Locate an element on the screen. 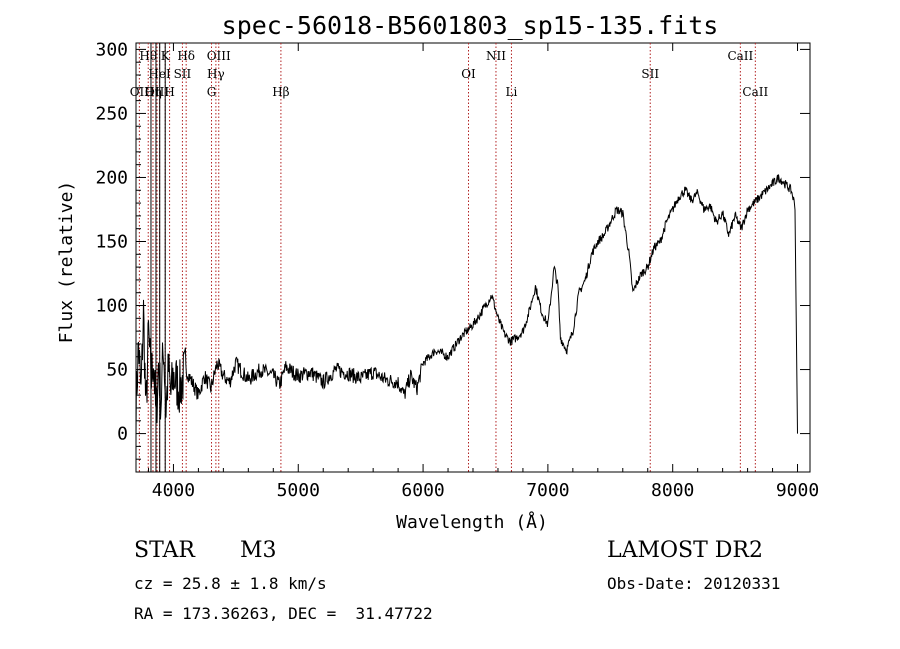 The image size is (900, 649). x-tick-label: 6000 is located at coordinates (422, 490).